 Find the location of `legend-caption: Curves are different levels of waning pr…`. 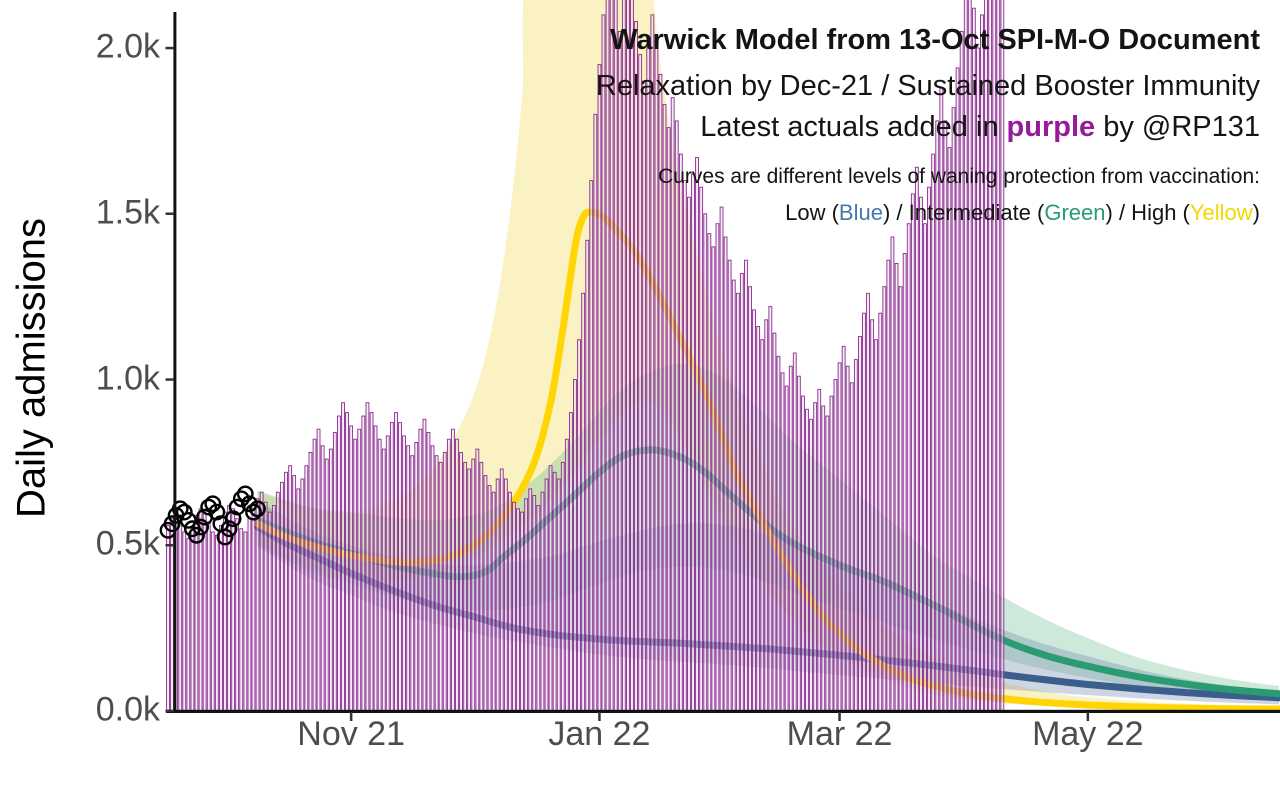

legend-caption: Curves are different levels of waning pr… is located at coordinates (959, 176).